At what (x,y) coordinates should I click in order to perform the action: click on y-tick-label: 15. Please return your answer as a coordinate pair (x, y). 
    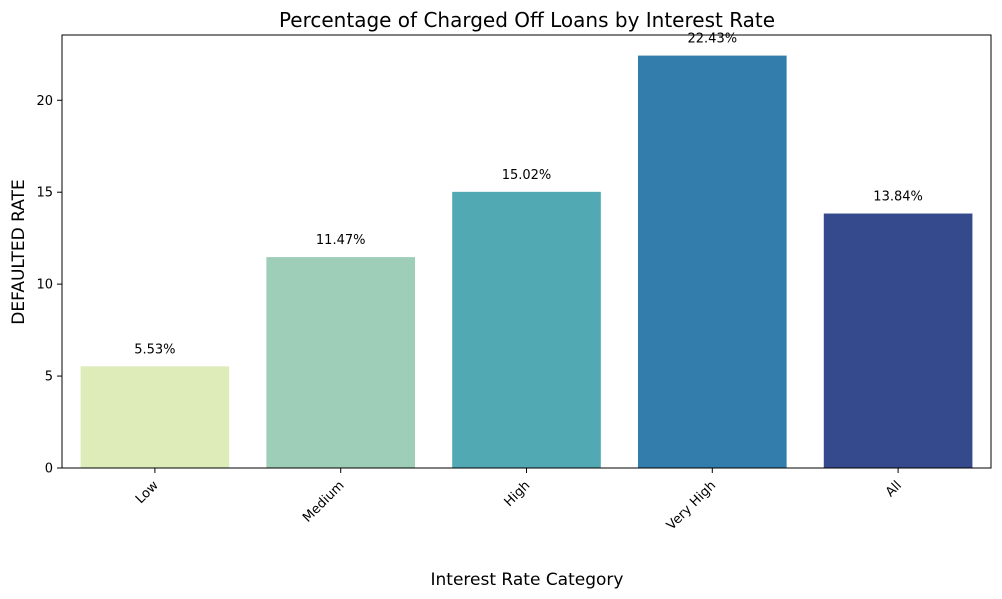
    Looking at the image, I should click on (44, 193).